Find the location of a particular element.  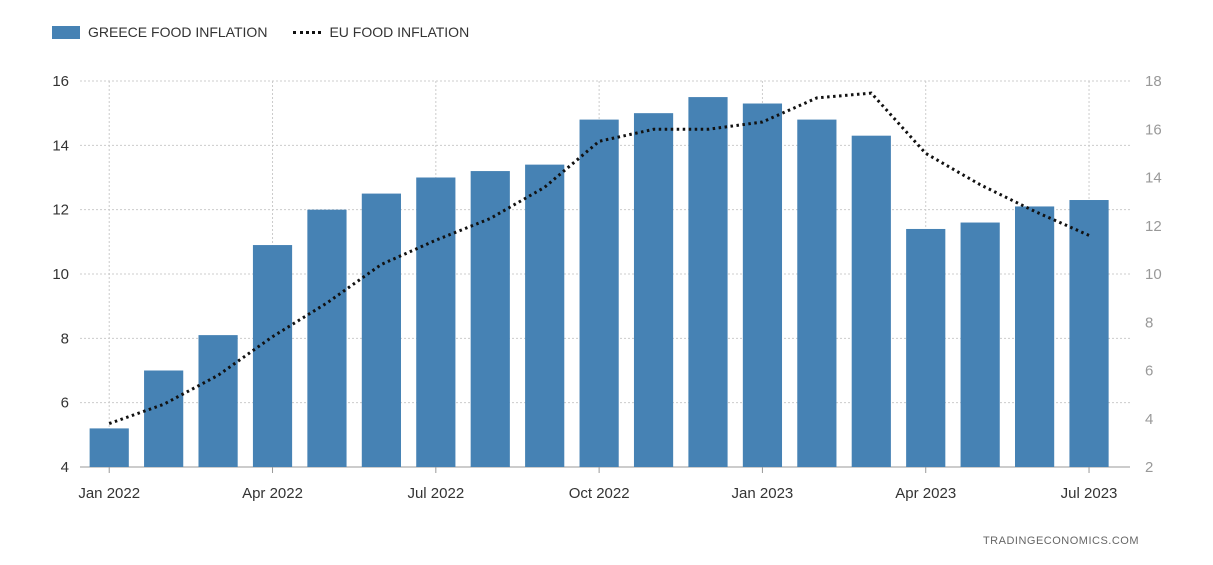

legend-label-greece: GREECE FOOD INFLATION is located at coordinates (178, 32).